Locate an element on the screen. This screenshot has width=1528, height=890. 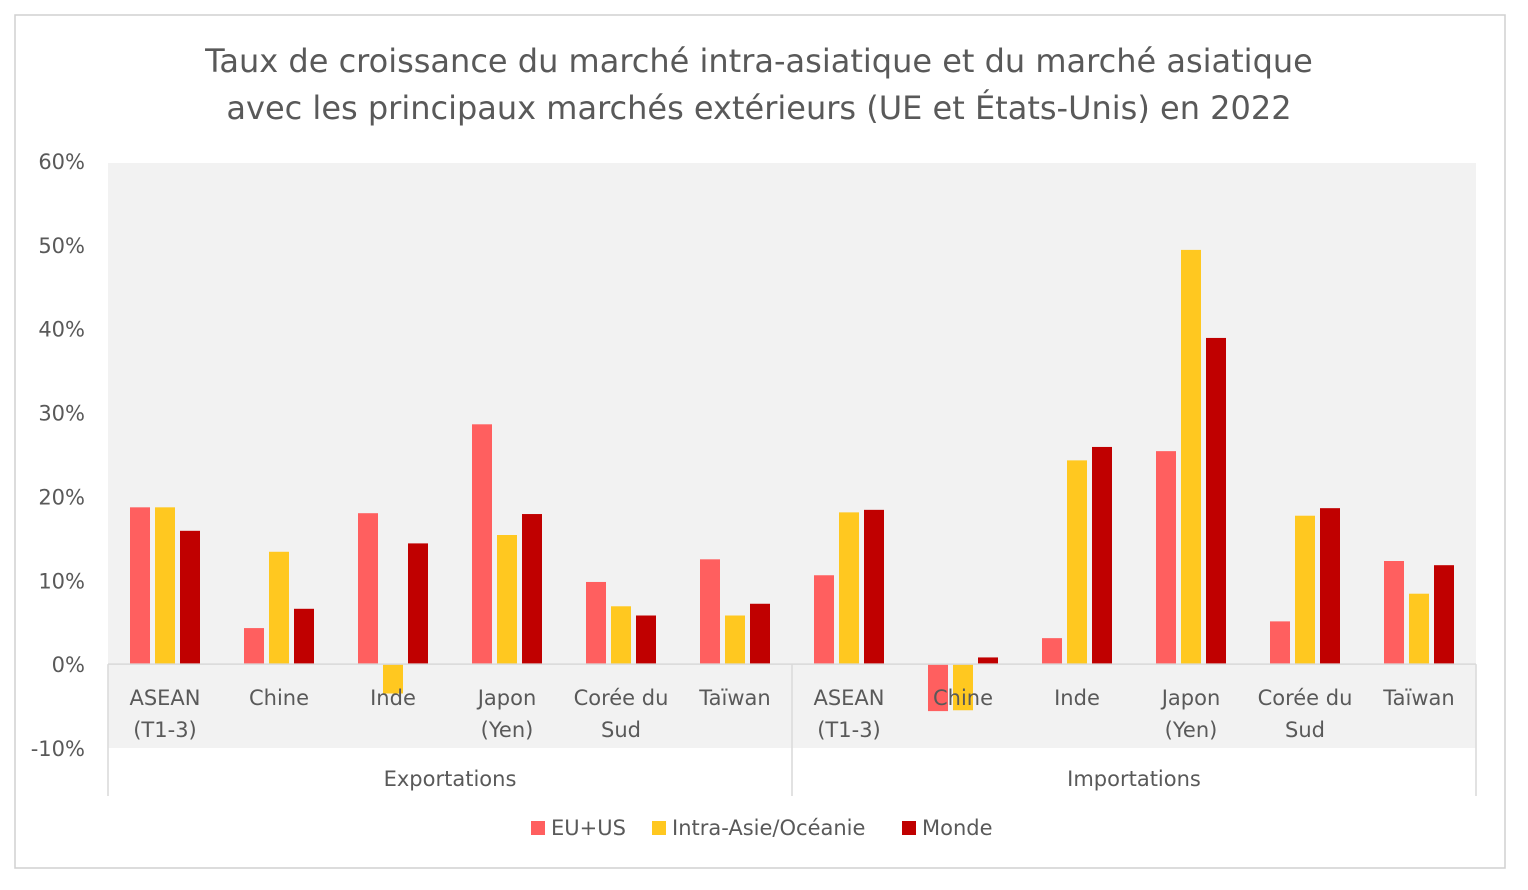
y-tick-label: -10% is located at coordinates (58, 749).